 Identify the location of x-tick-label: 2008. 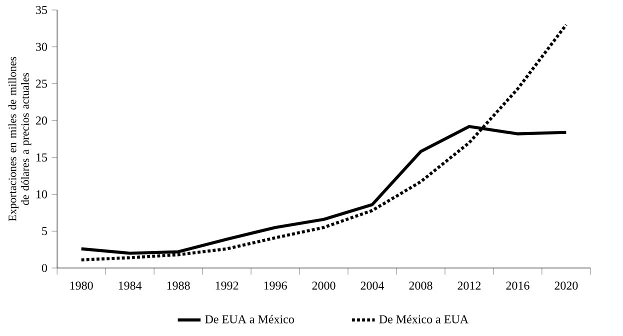
(420, 286).